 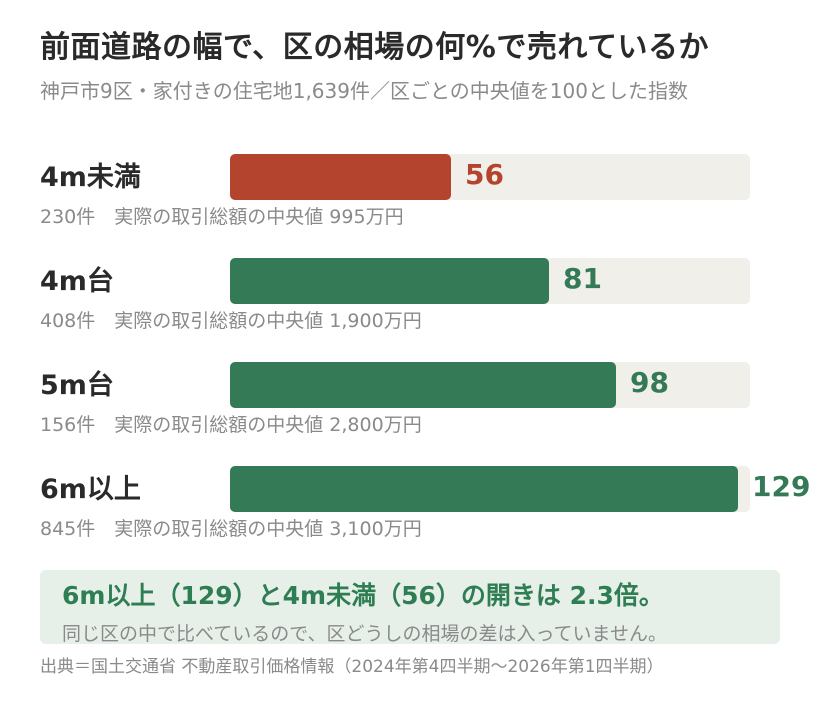 What do you see at coordinates (364, 91) in the screenshot?
I see `chart-subtitle: 神戸市9区・家付きの住宅地1,639件／区ごとの中央値を100とした指数` at bounding box center [364, 91].